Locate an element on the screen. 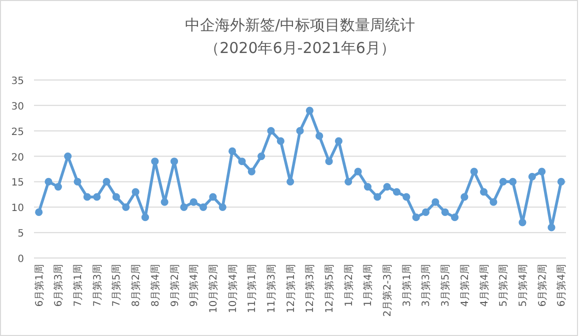  y-tick-label: 30 is located at coordinates (17, 106).